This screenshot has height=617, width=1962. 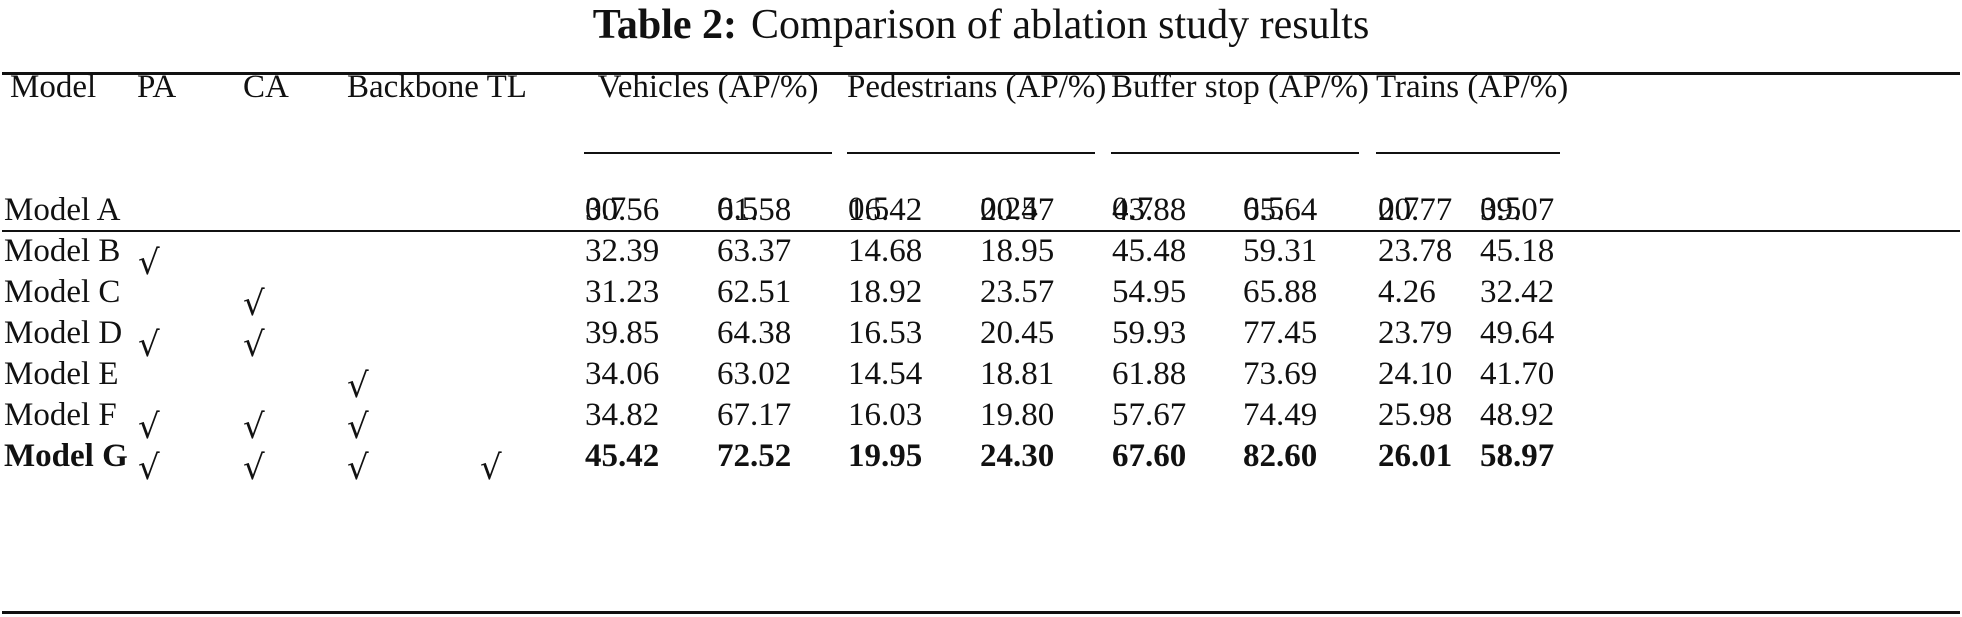 What do you see at coordinates (622, 333) in the screenshot?
I see `value-vehicles-07: 39.85` at bounding box center [622, 333].